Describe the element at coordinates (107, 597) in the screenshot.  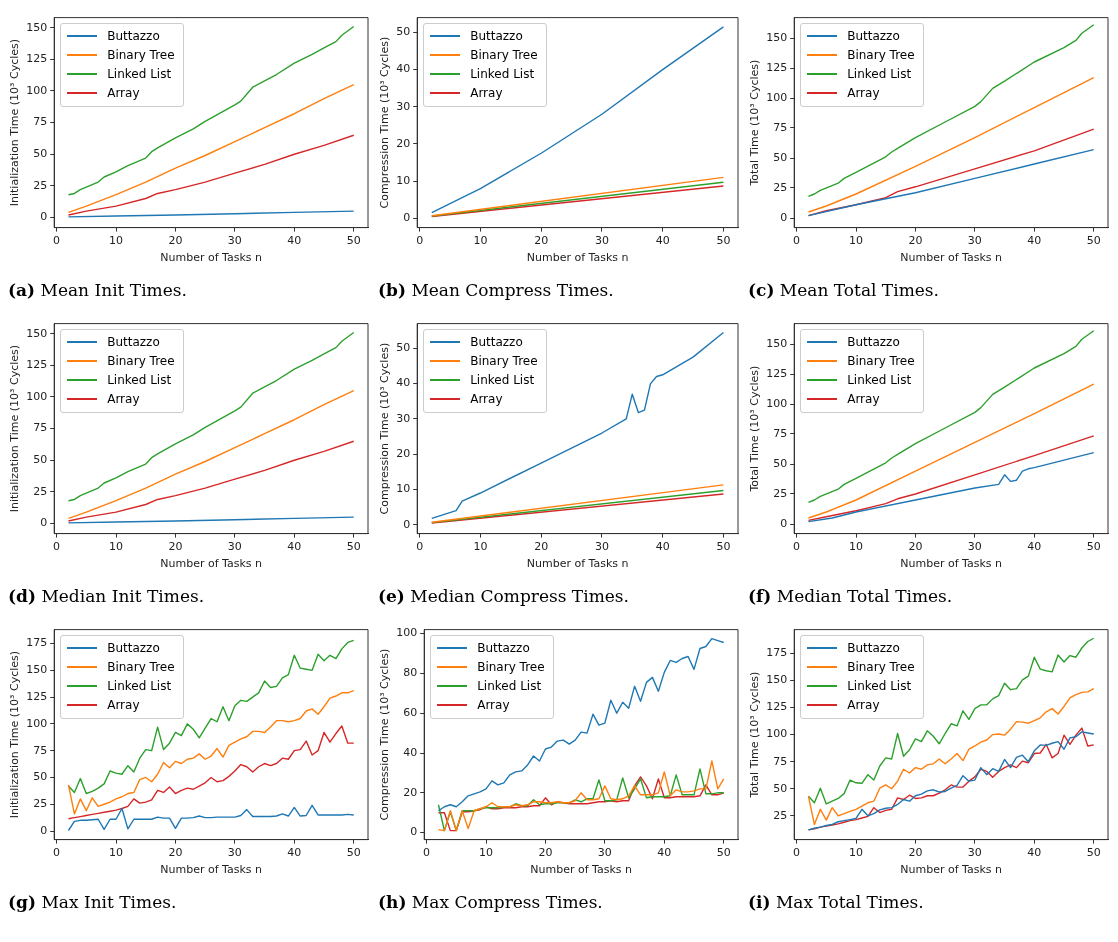
I see `text: (d) Median Init Times.` at that location.